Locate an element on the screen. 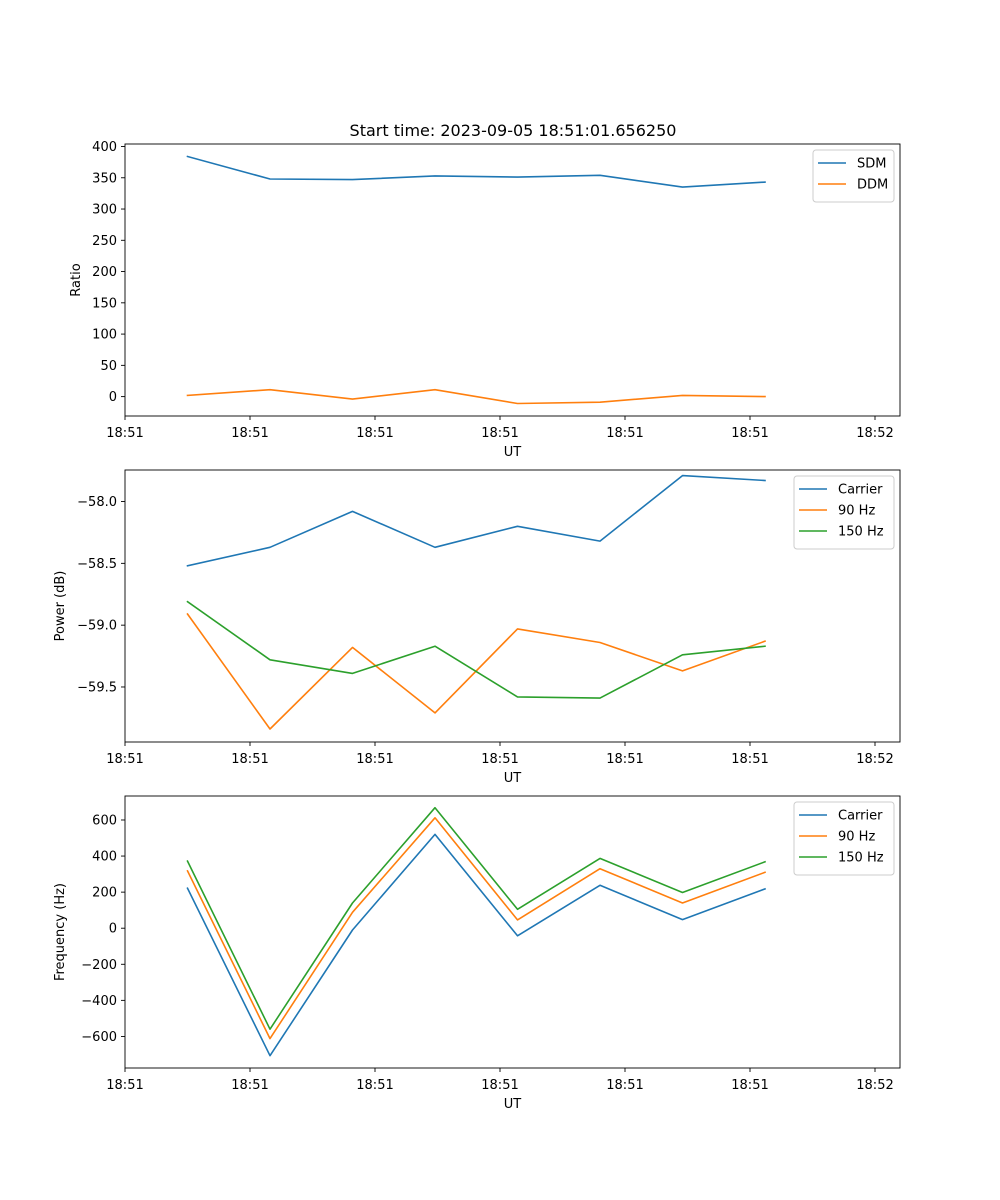 This screenshot has height=1200, width=1000. y-tick-label: −600 is located at coordinates (99, 1037).